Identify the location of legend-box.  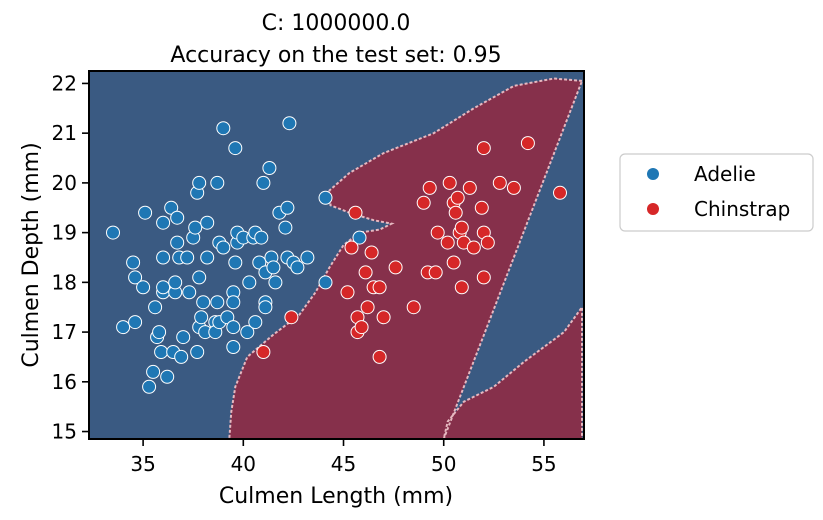
(716, 192).